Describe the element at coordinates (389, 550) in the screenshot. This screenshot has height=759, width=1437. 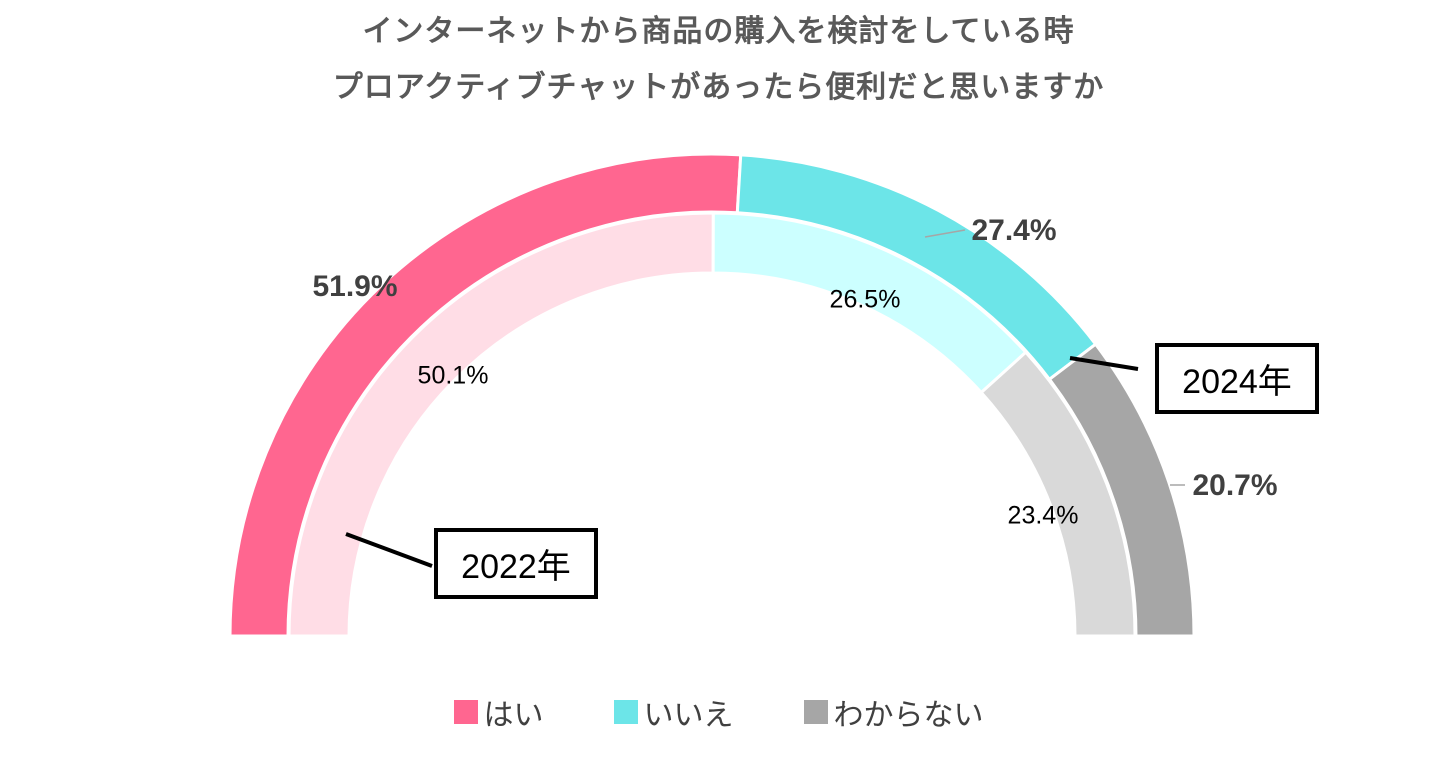
I see `callout-line-2022` at that location.